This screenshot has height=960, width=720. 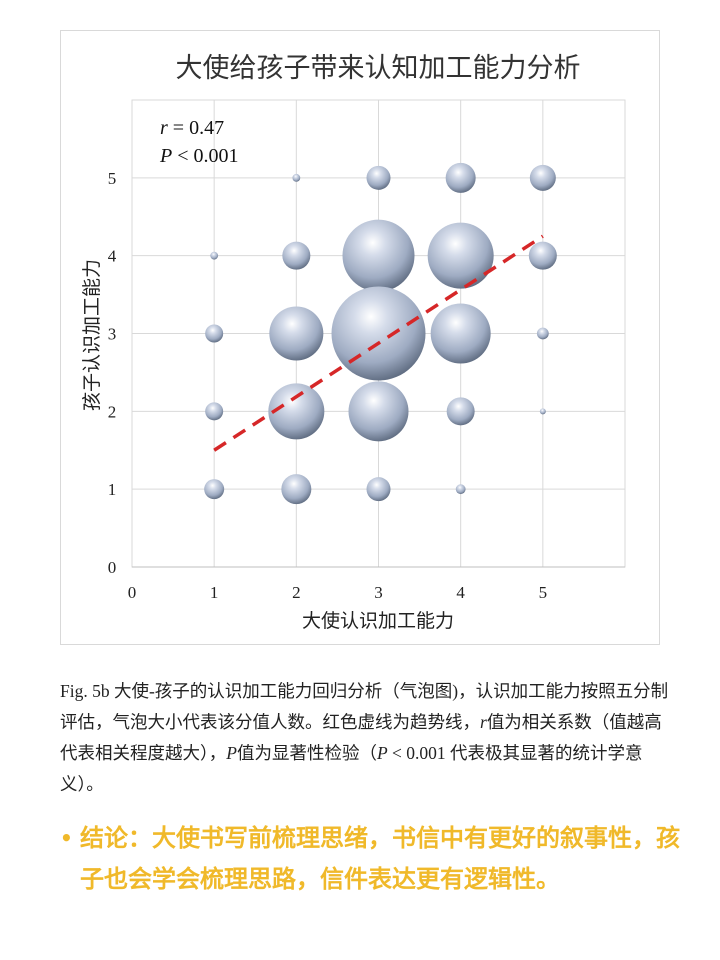 I want to click on y-tick-label: 3, so click(x=112, y=334).